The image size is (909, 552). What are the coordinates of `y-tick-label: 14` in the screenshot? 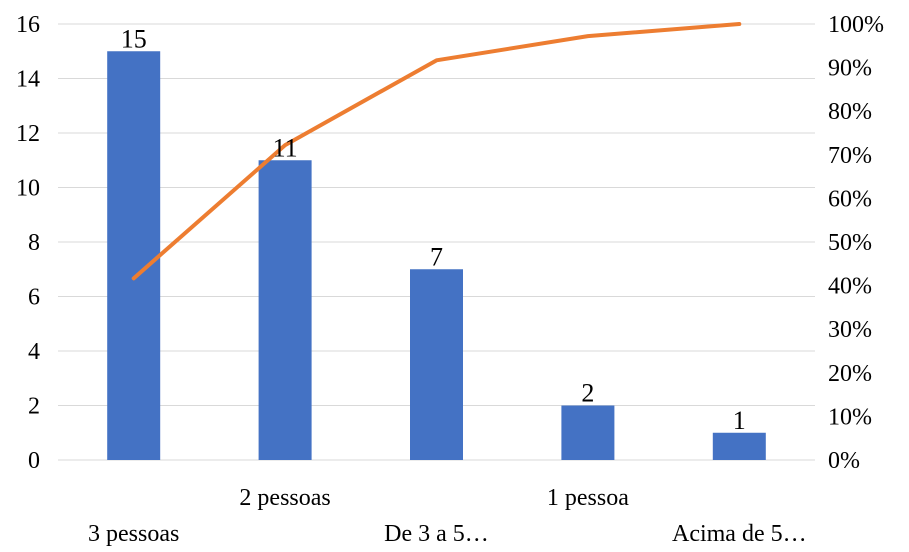 It's located at (28, 80).